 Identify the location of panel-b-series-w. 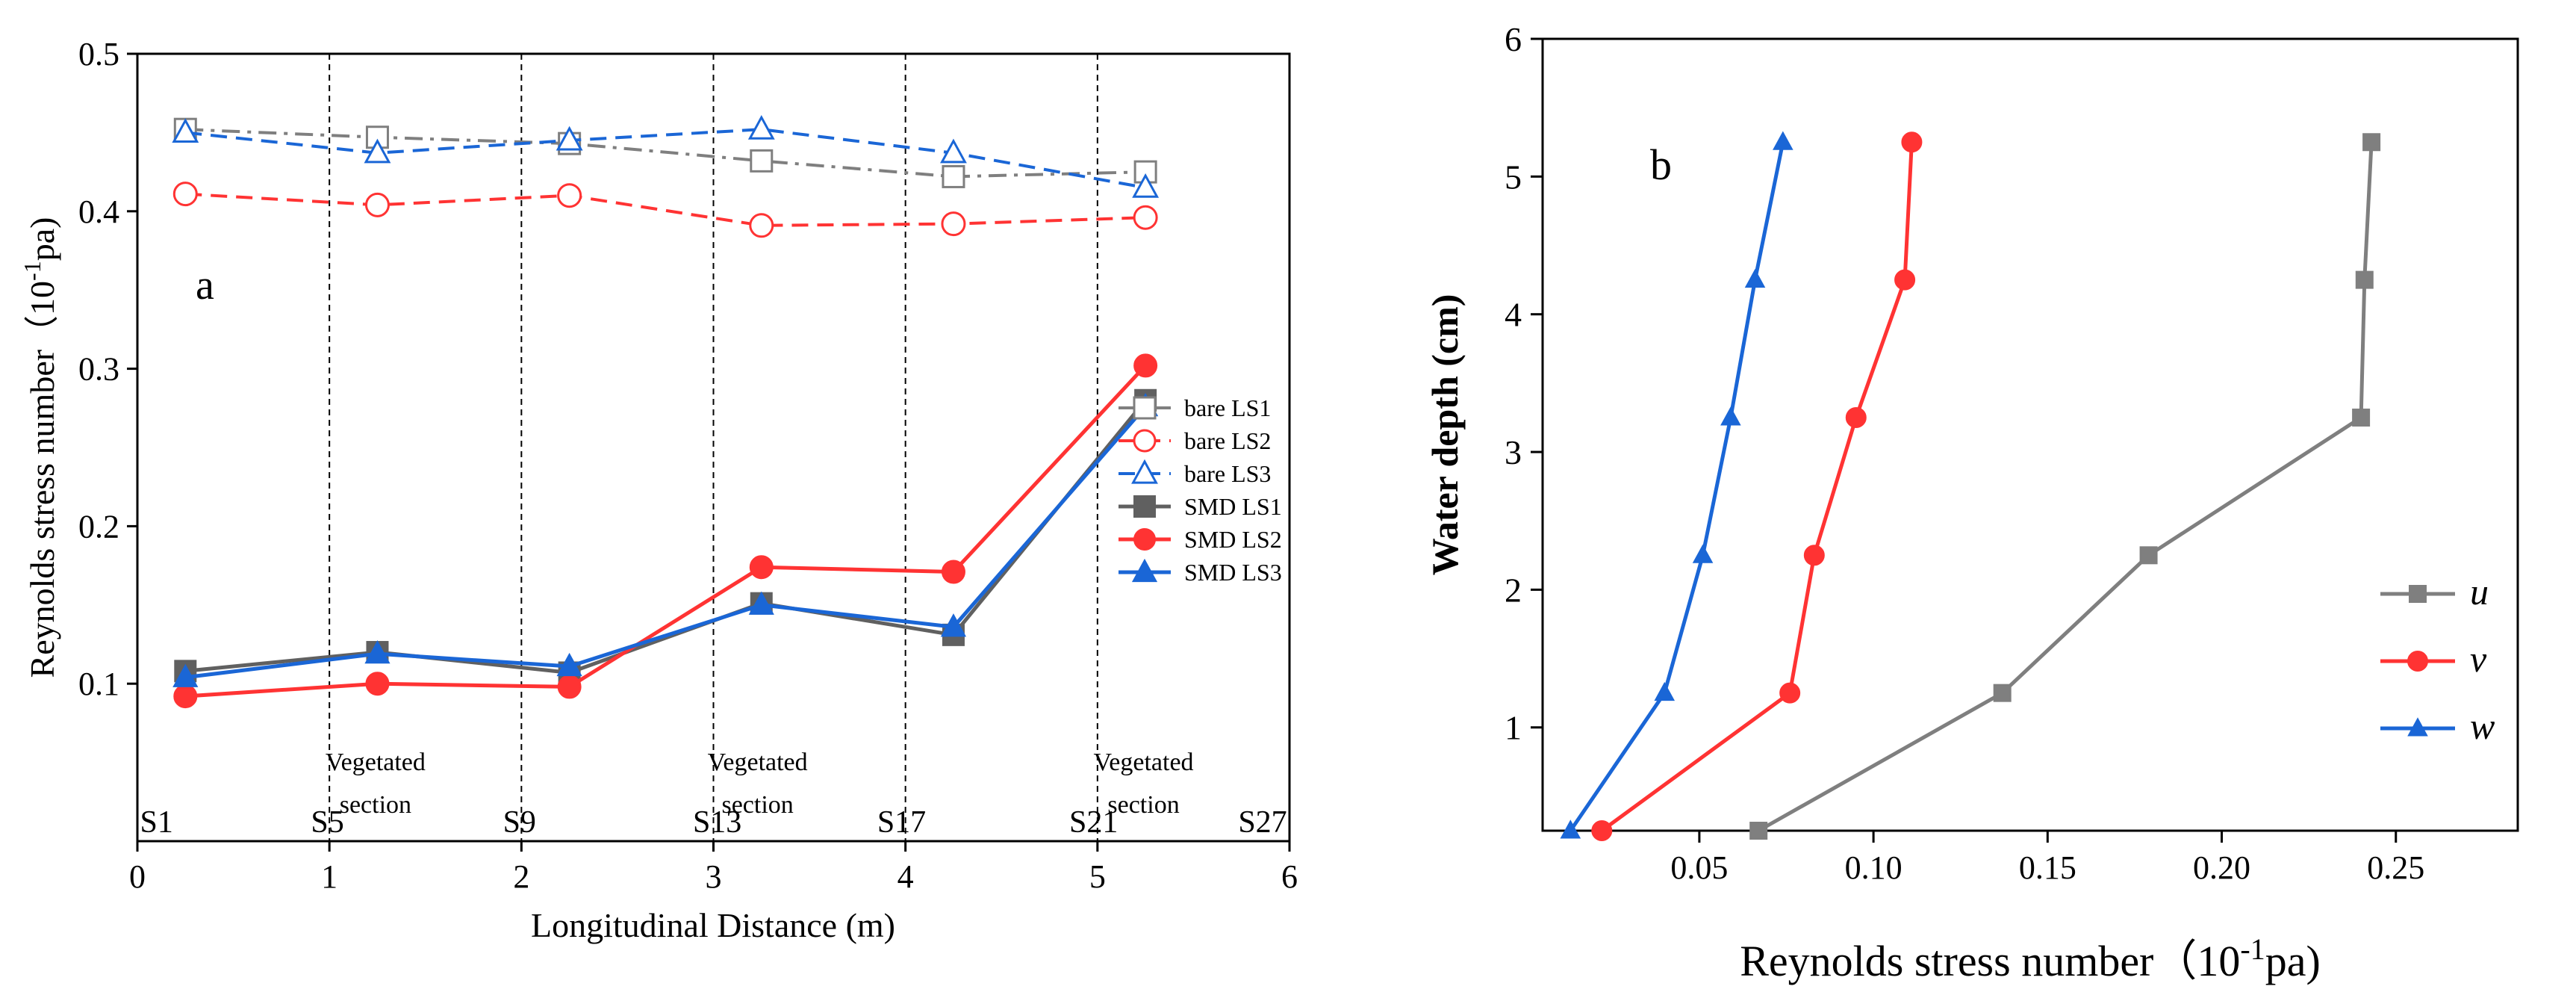
(1676, 485).